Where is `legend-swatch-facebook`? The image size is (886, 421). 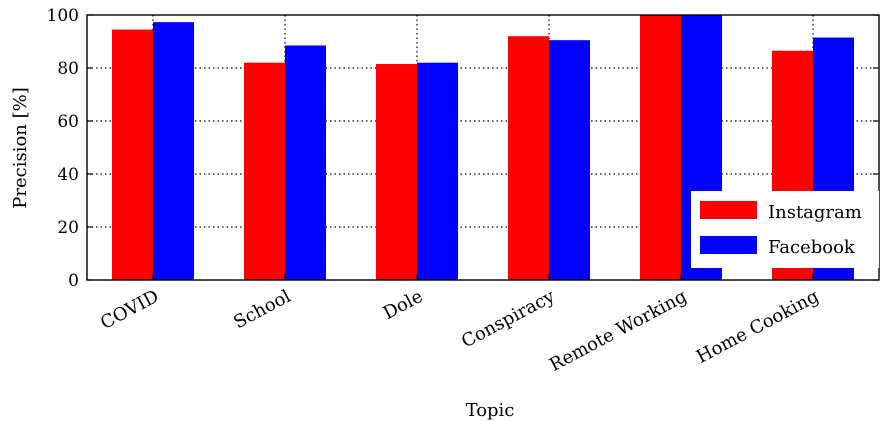
legend-swatch-facebook is located at coordinates (728, 245).